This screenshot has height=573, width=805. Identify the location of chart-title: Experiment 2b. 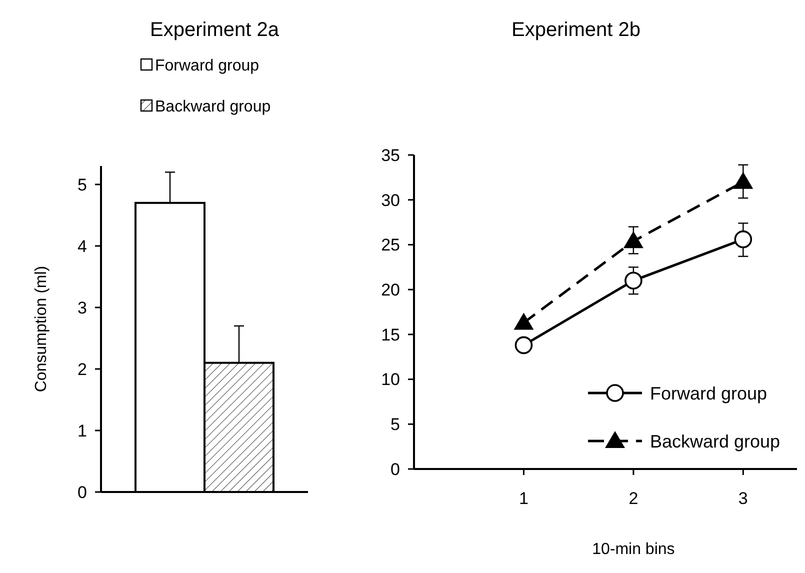
(576, 30).